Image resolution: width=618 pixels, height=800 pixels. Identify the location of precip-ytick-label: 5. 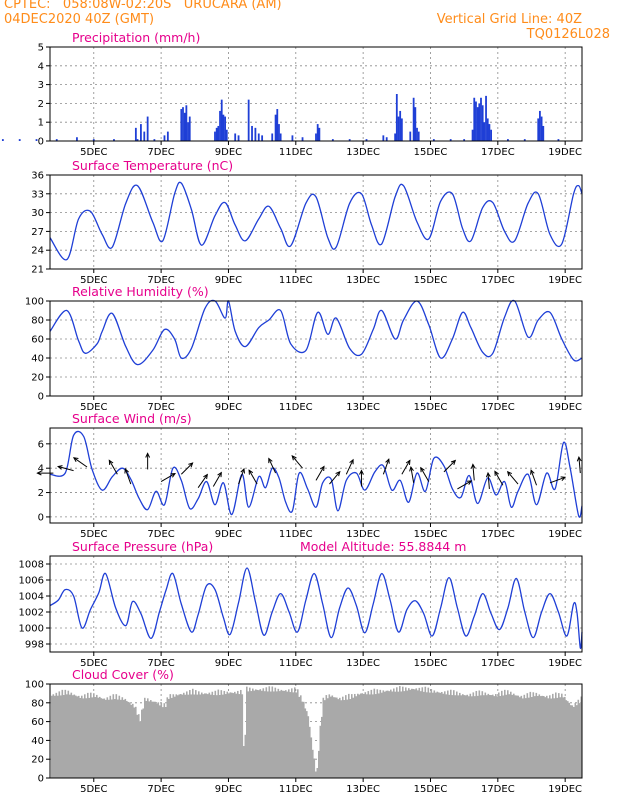
(41, 48).